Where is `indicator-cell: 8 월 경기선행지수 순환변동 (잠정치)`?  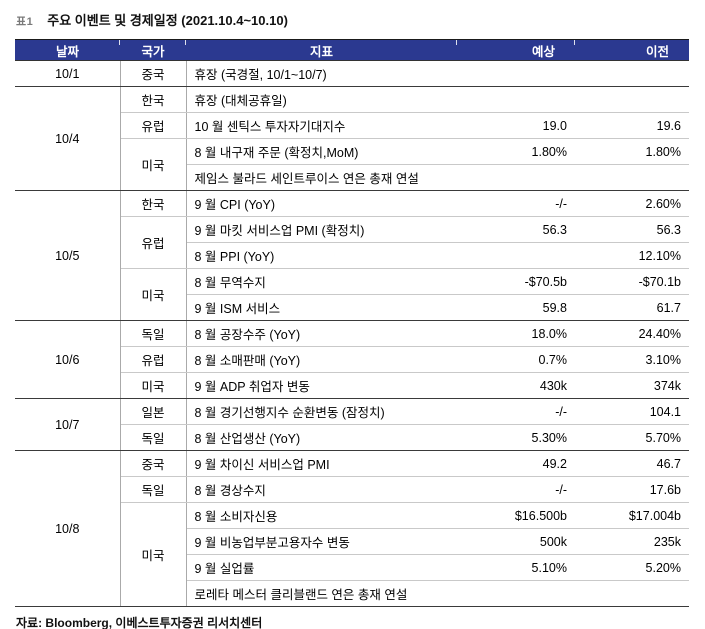
indicator-cell: 8 월 경기선행지수 순환변동 (잠정치) is located at coordinates (321, 411).